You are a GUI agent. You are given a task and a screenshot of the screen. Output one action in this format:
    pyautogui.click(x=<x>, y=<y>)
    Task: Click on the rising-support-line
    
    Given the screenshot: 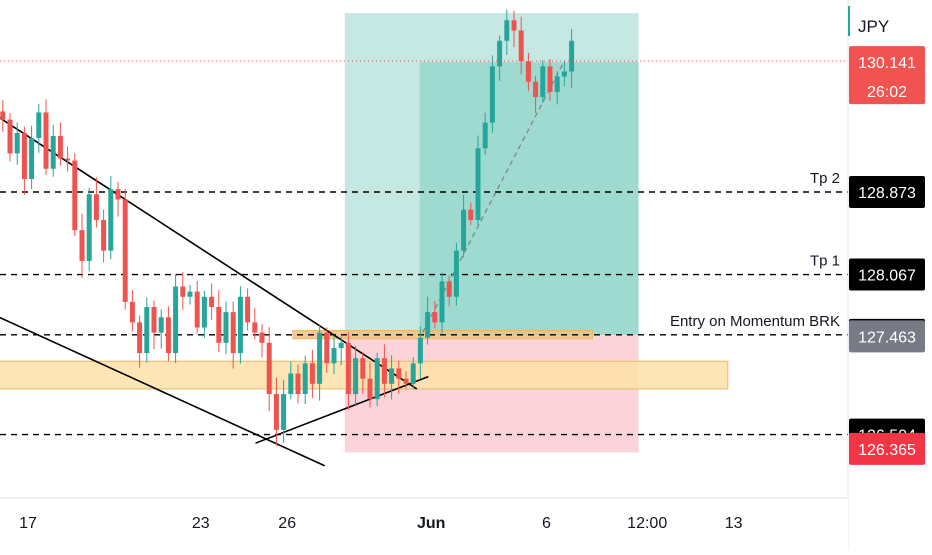 What is the action you would take?
    pyautogui.click(x=342, y=409)
    